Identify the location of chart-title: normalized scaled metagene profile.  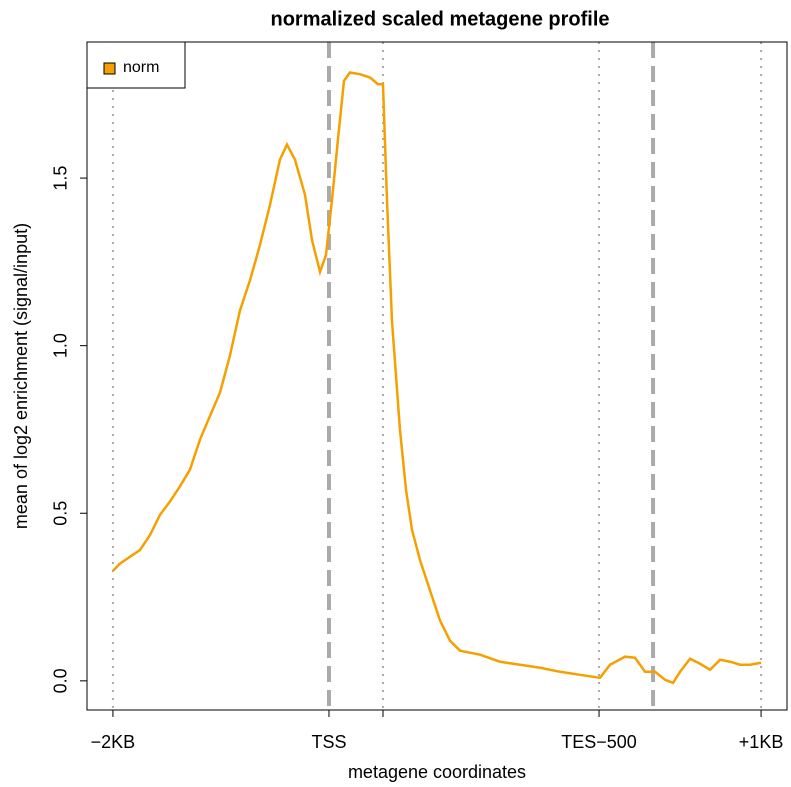
(440, 19).